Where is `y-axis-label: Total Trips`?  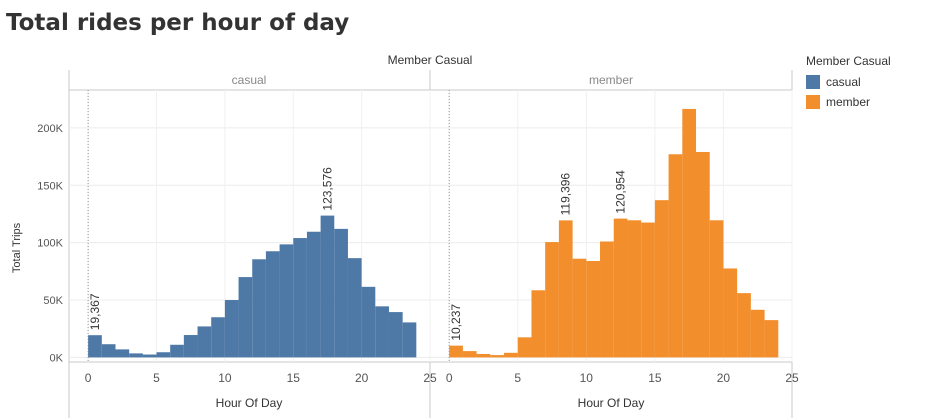
y-axis-label: Total Trips is located at coordinates (17, 247).